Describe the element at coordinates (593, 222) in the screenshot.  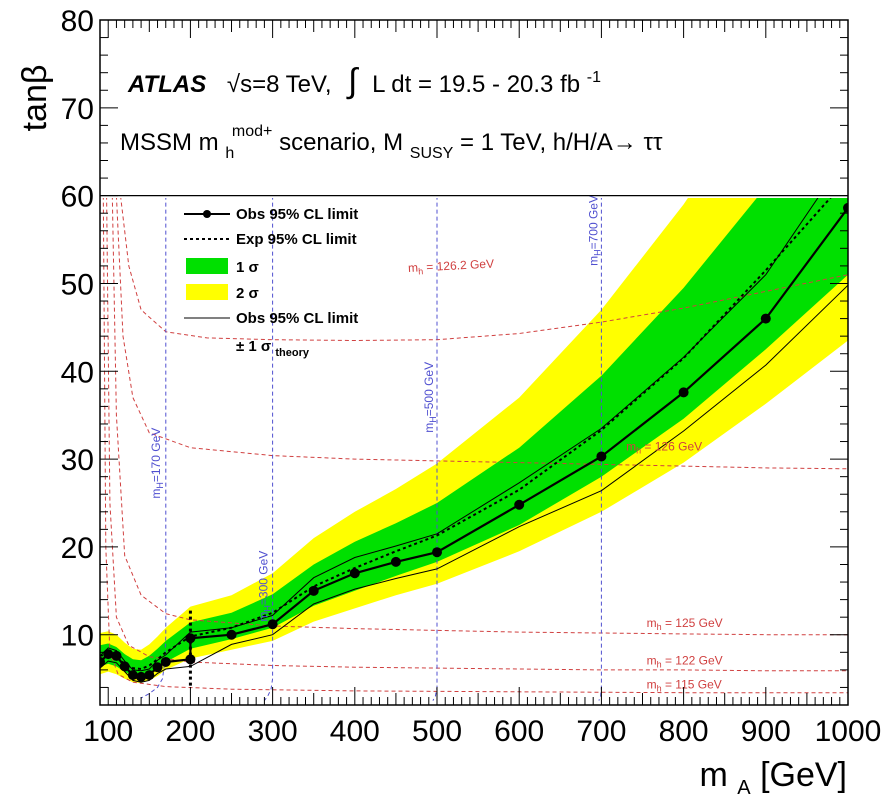
I see `mH-label-value: =700 GeV` at that location.